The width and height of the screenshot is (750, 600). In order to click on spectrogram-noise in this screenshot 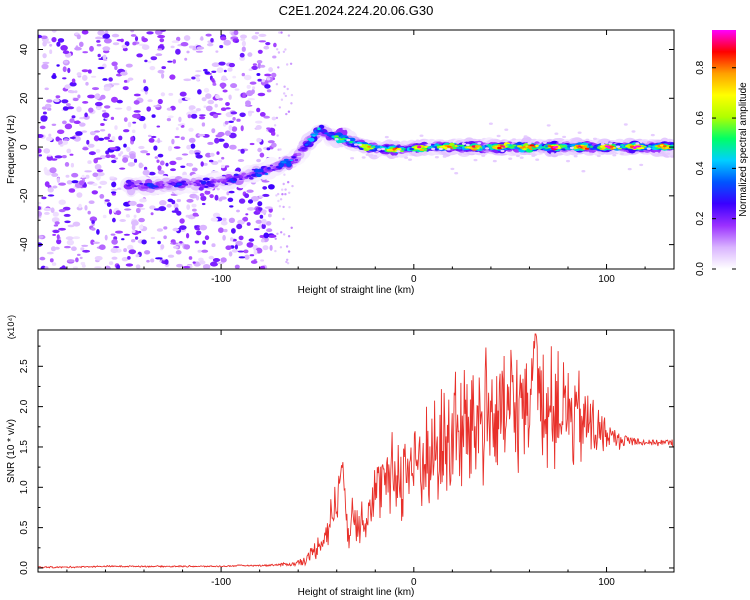, I will do `click(166, 149)`.